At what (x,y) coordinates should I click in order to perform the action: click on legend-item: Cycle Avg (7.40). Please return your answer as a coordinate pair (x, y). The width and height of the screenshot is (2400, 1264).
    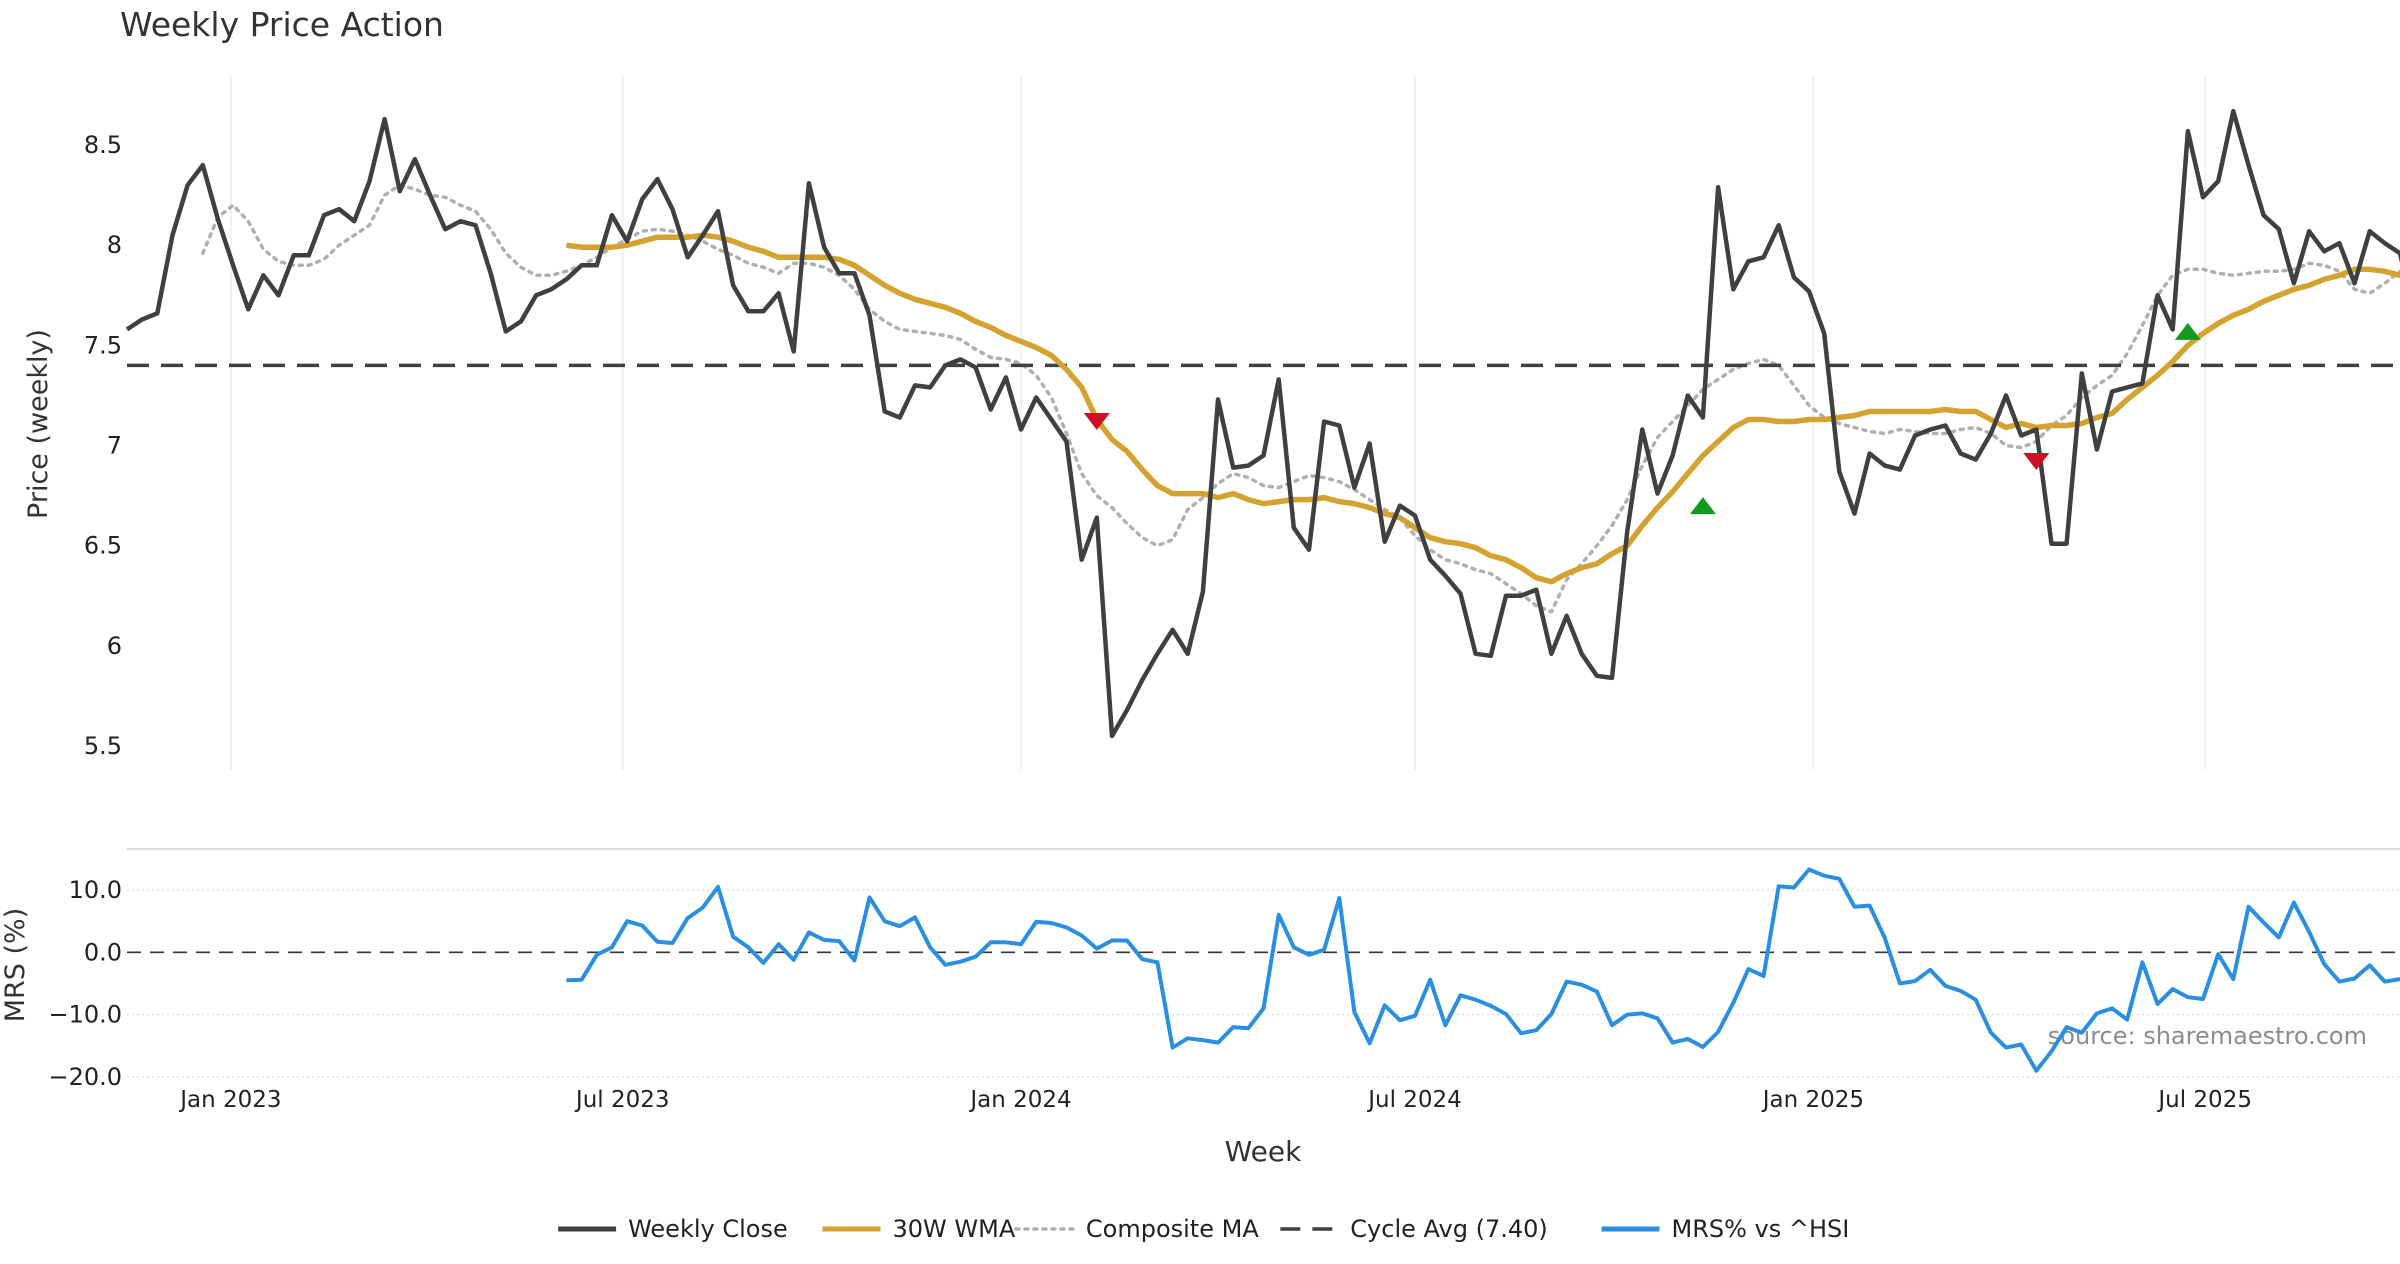
    Looking at the image, I should click on (1414, 1229).